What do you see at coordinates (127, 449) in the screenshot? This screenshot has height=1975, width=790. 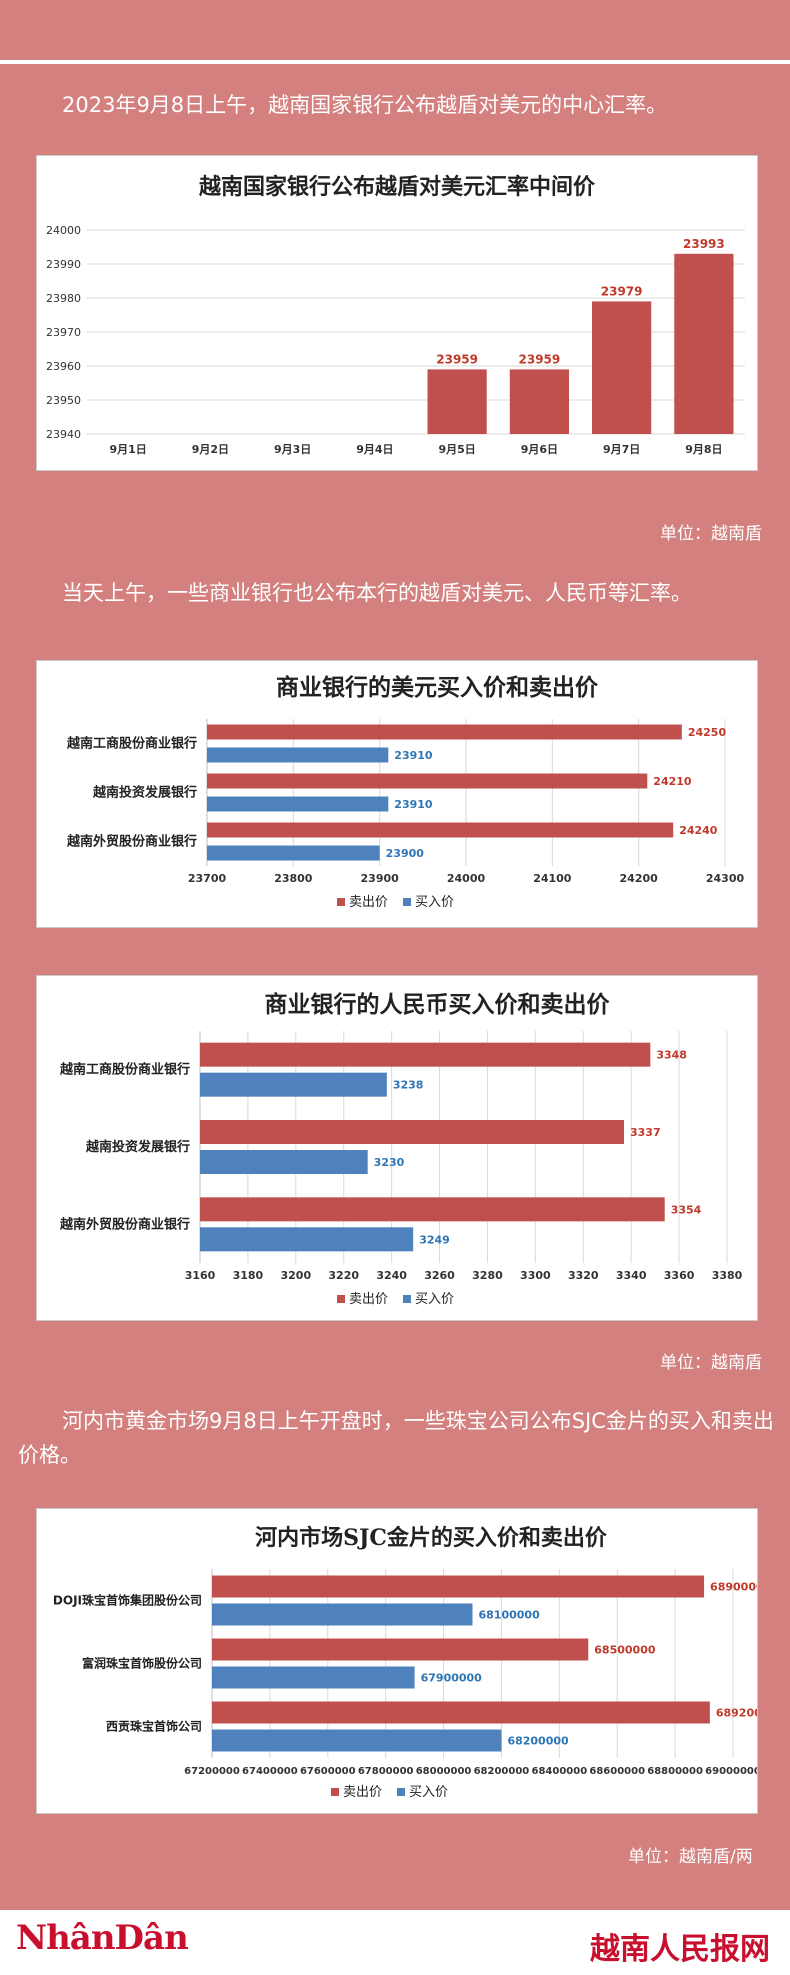 I see `x-tick-label: 9月1日` at bounding box center [127, 449].